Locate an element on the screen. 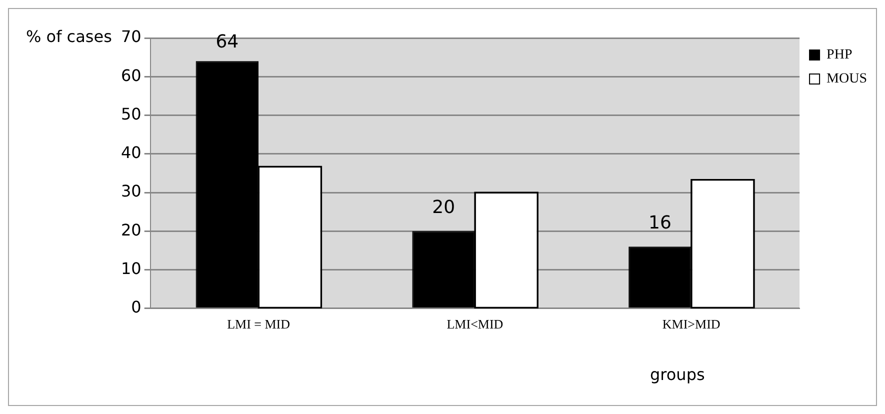  x-axis-title: groups is located at coordinates (677, 374).